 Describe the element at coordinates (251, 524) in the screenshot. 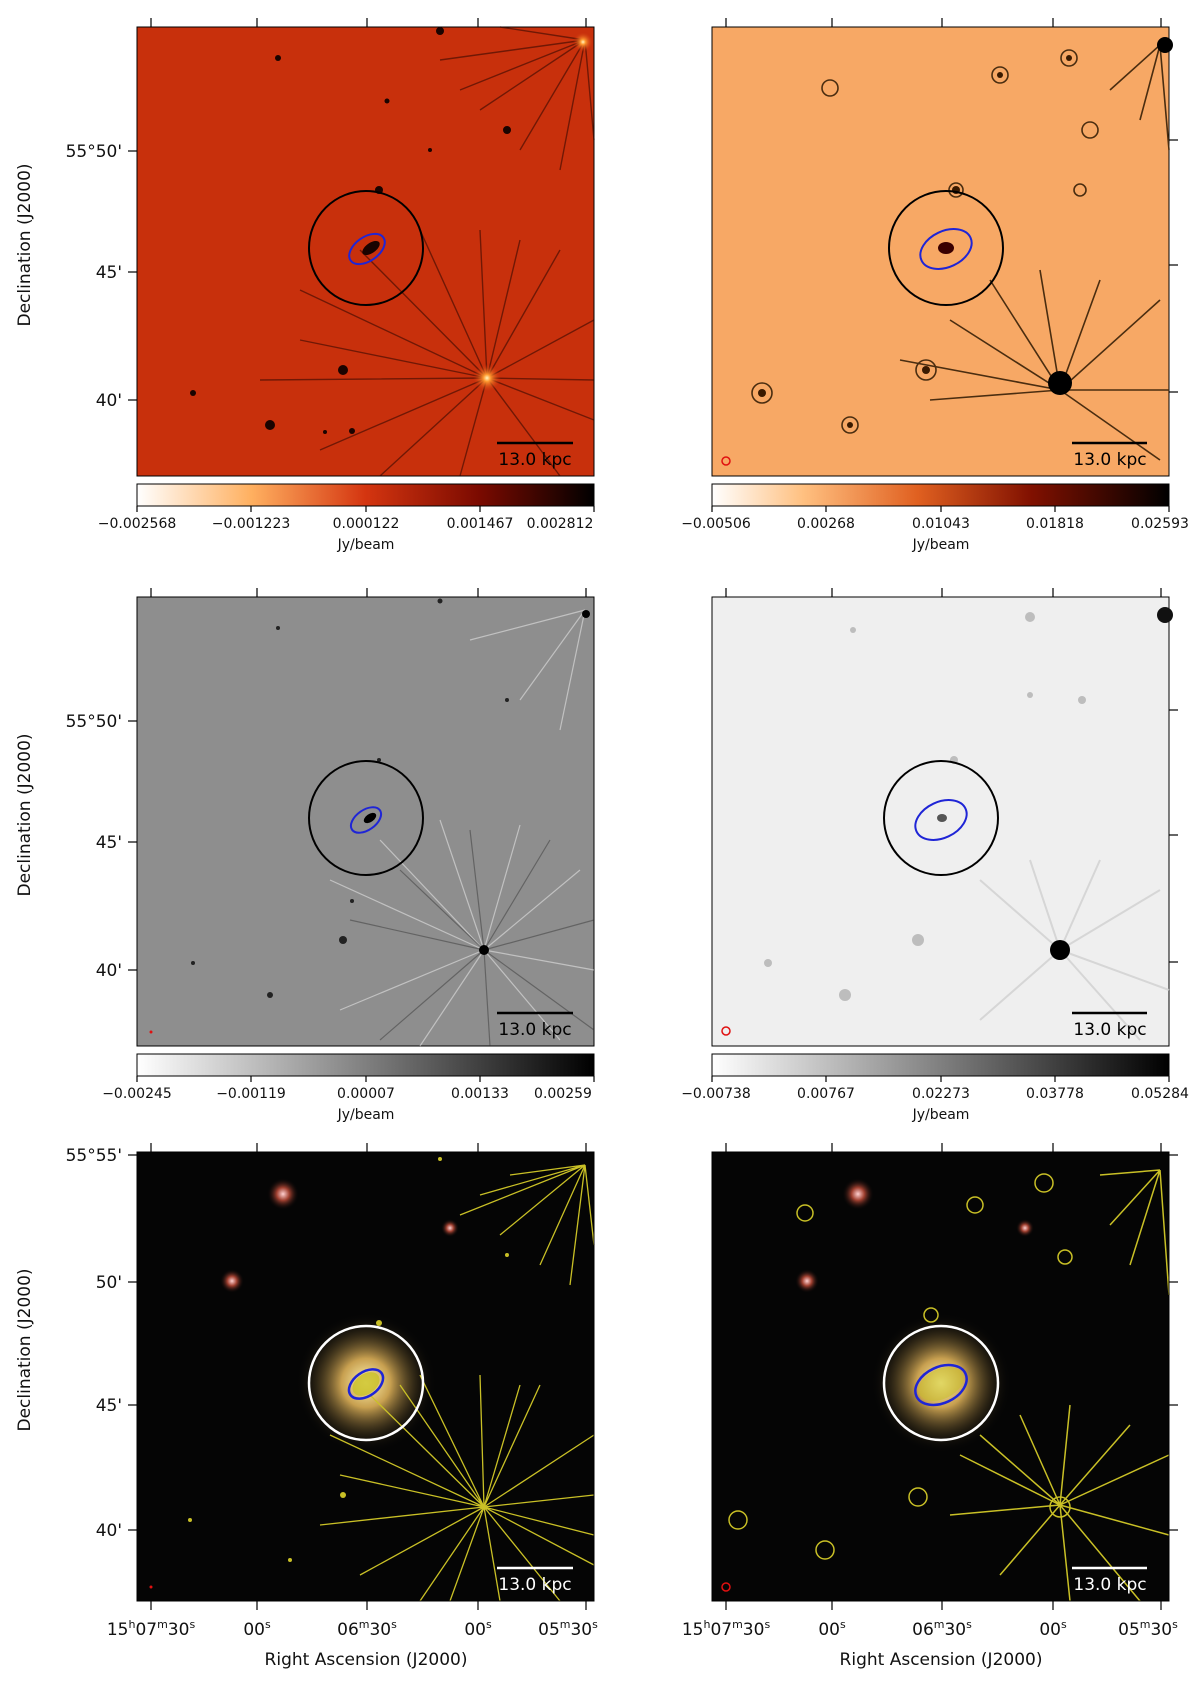

I see `svg-text: −0.001223` at that location.